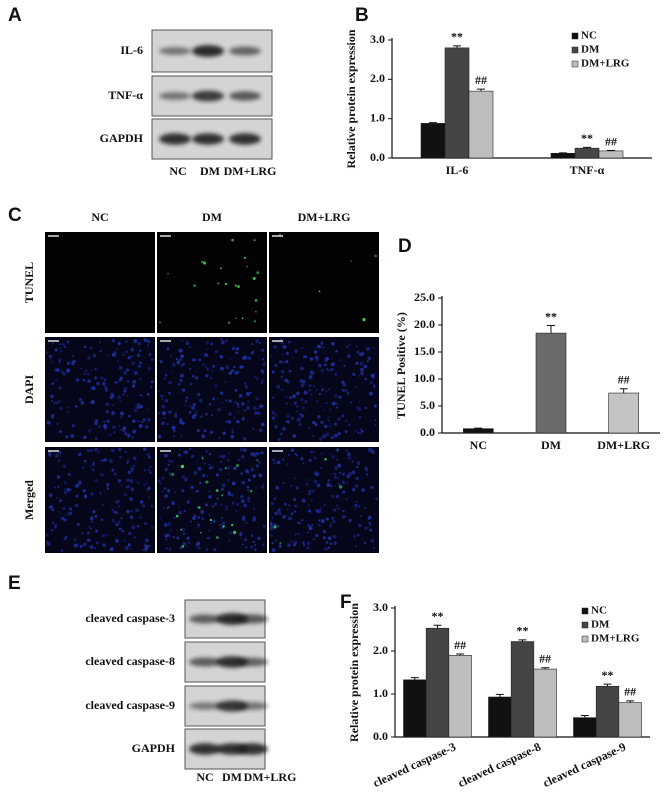 This screenshot has width=665, height=803. Describe the element at coordinates (212, 217) in the screenshot. I see `column-label: DM` at that location.